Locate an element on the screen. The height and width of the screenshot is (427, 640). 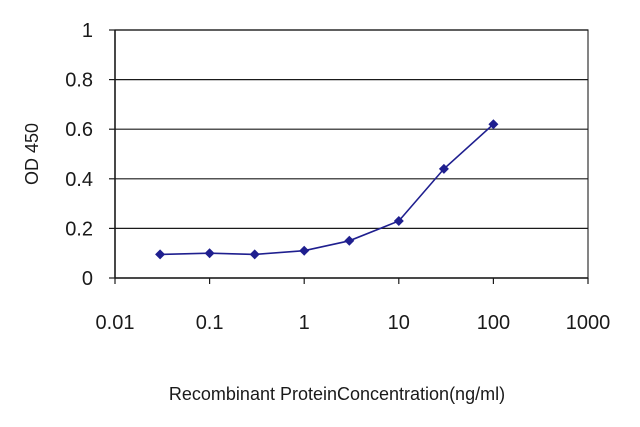
y-tick-label: 0 is located at coordinates (87, 279).